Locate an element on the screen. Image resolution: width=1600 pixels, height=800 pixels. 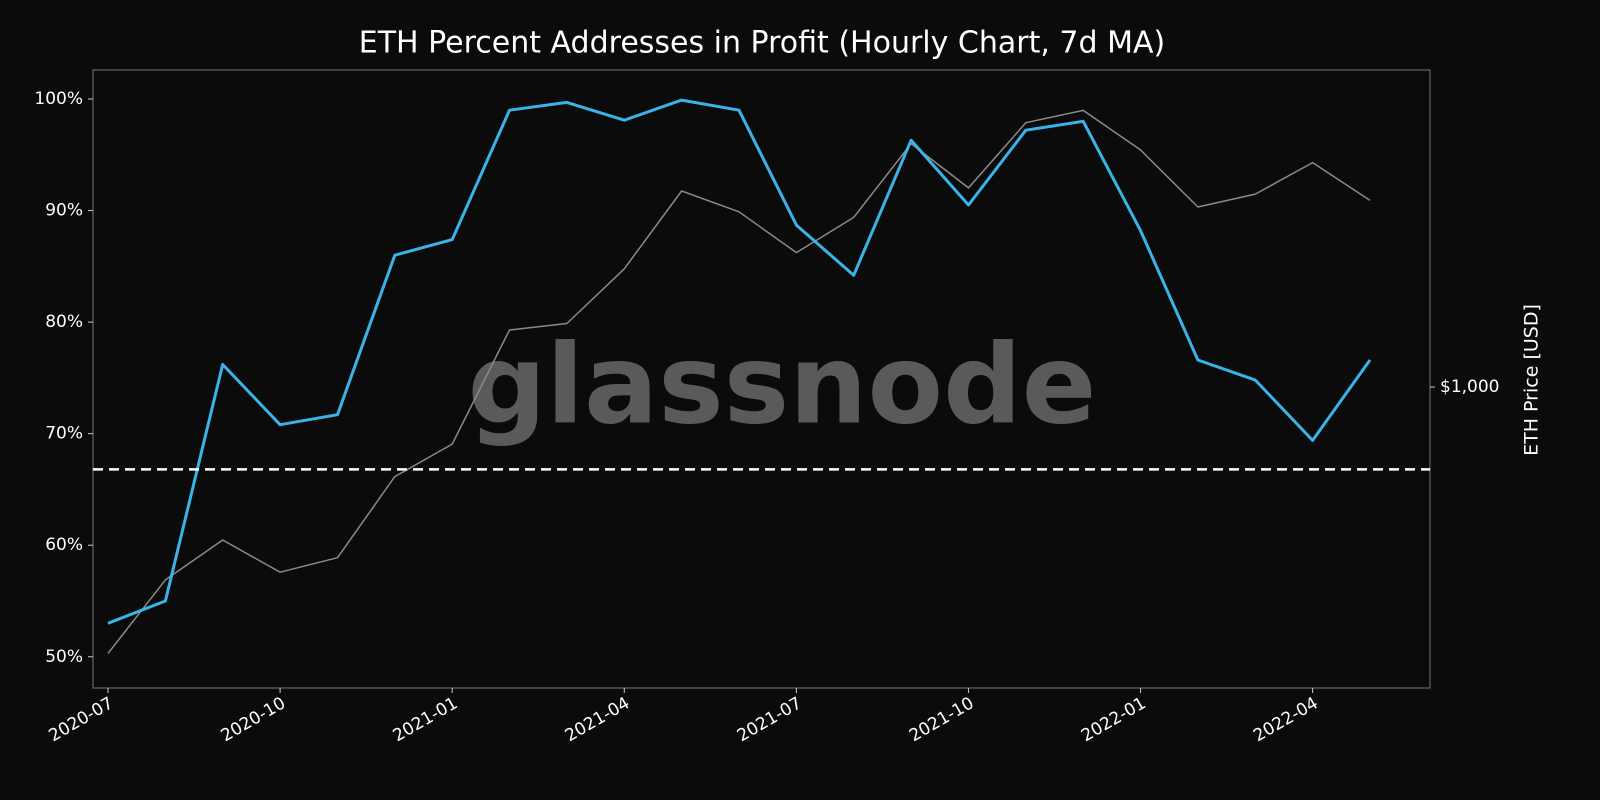
y2-tick-label: $1,000 is located at coordinates (1469, 387).